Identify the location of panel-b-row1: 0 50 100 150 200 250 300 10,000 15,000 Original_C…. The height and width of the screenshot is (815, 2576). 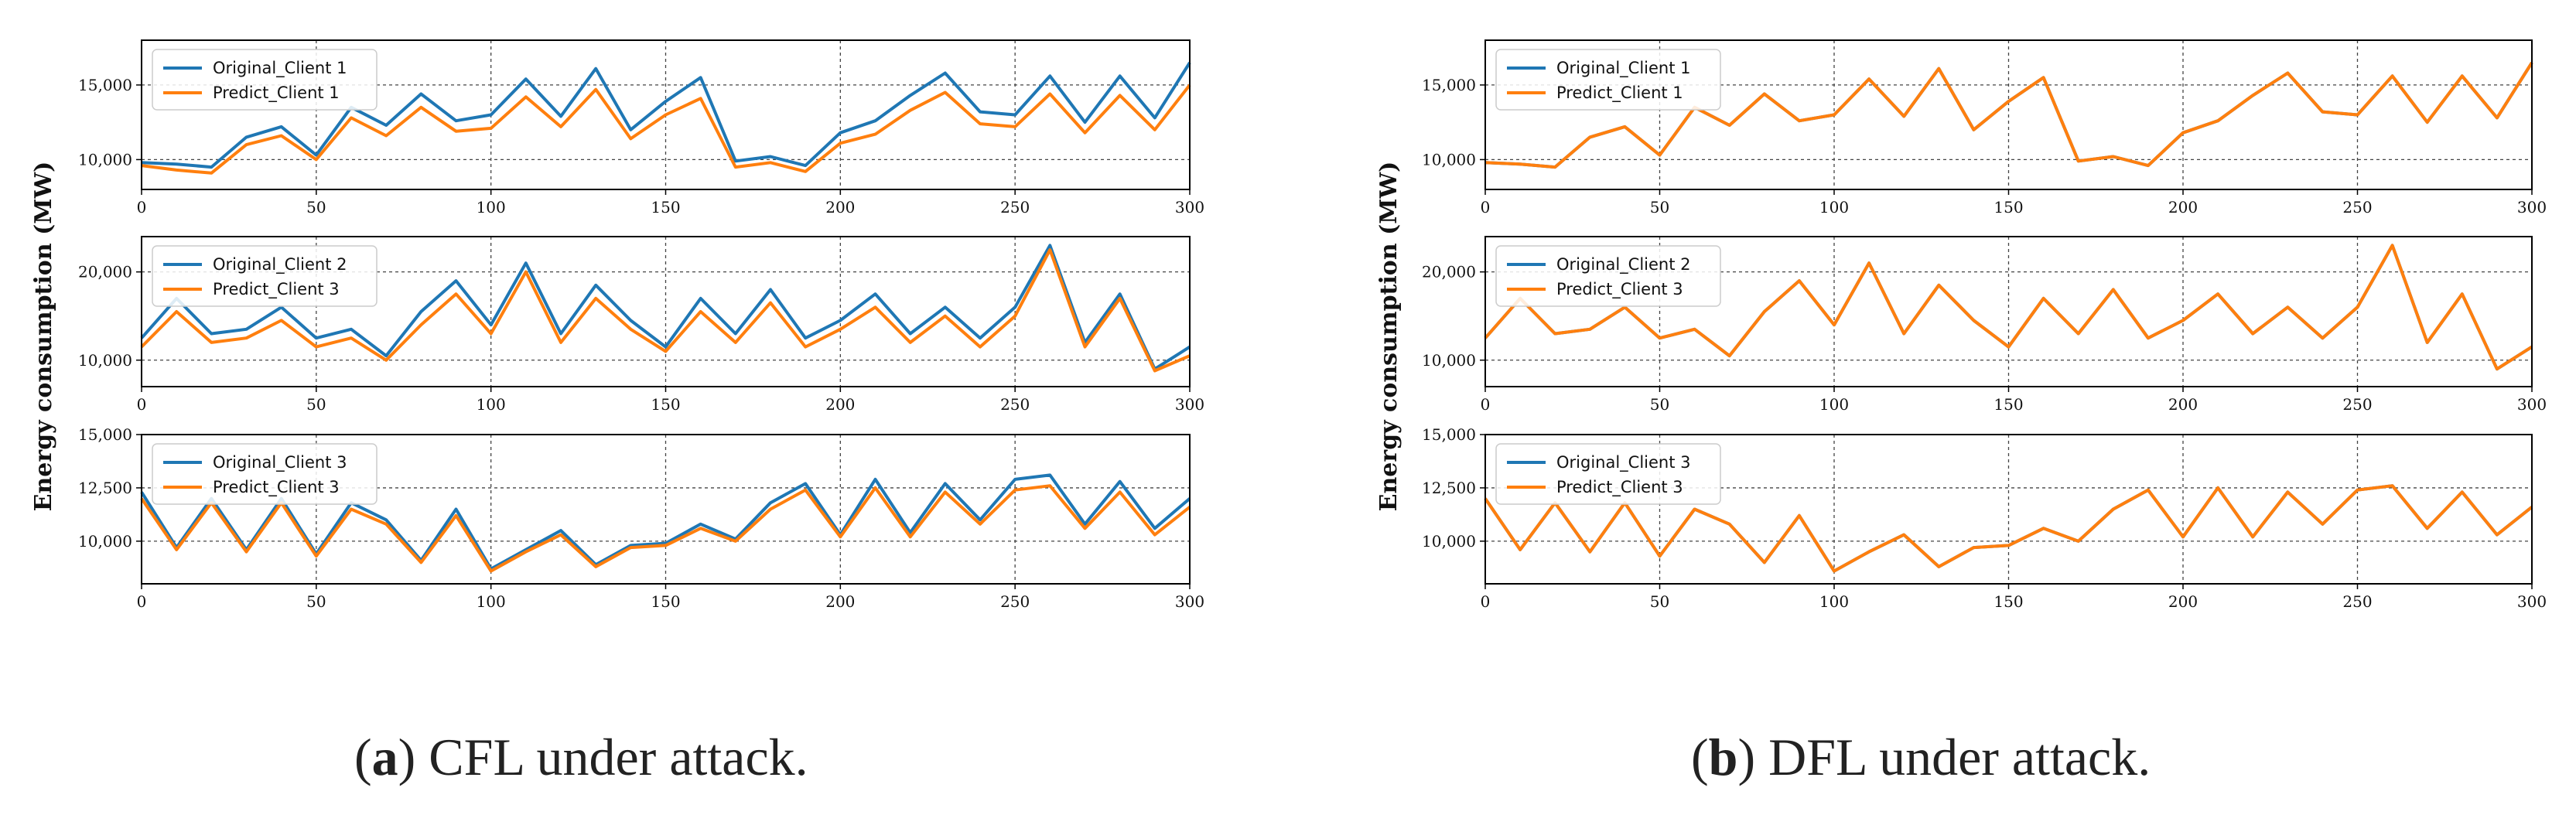
(1984, 128).